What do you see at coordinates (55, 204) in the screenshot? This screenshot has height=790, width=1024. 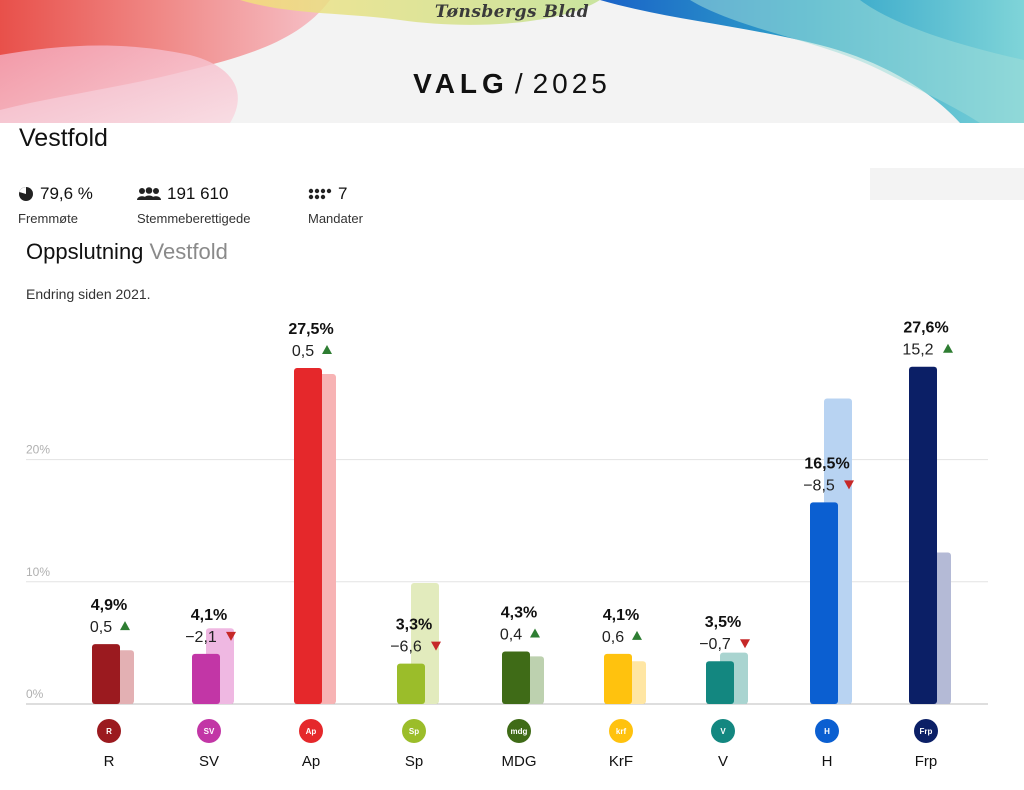 I see `stat-turnout: 79,6 % Fremmøte` at bounding box center [55, 204].